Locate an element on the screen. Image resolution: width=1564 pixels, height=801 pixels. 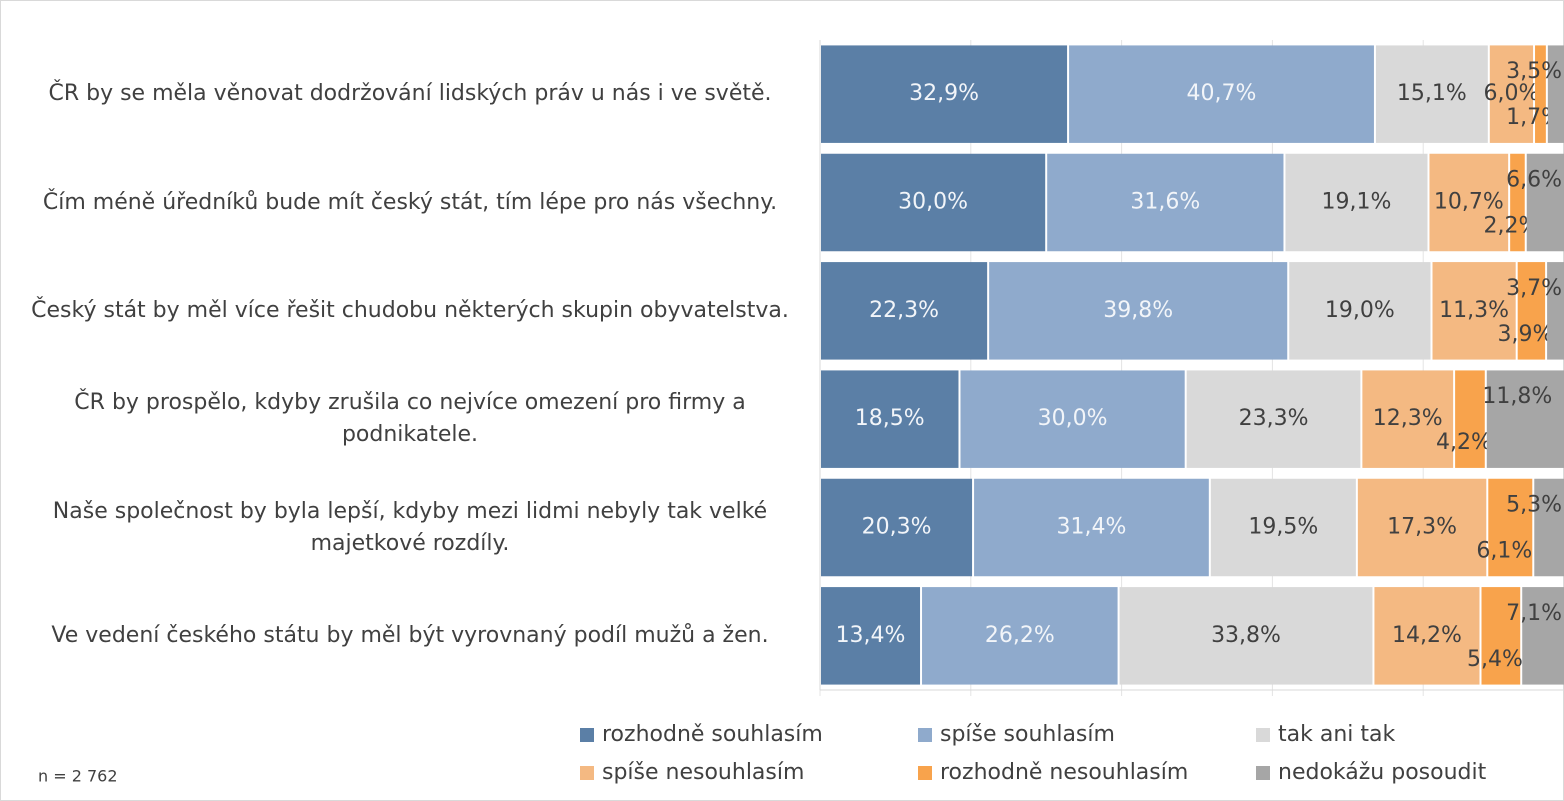
value-label: 10,7% is located at coordinates (1469, 202).